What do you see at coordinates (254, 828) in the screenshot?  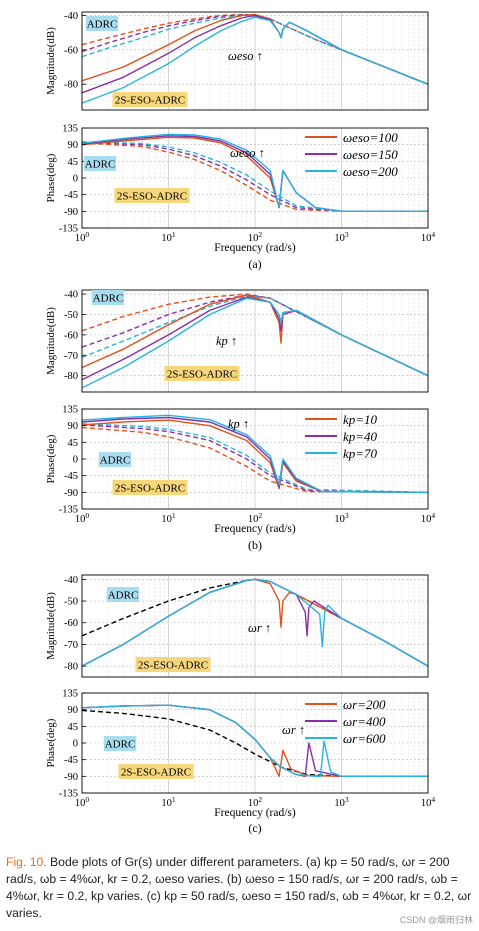 I see `panel-label: (c)` at bounding box center [254, 828].